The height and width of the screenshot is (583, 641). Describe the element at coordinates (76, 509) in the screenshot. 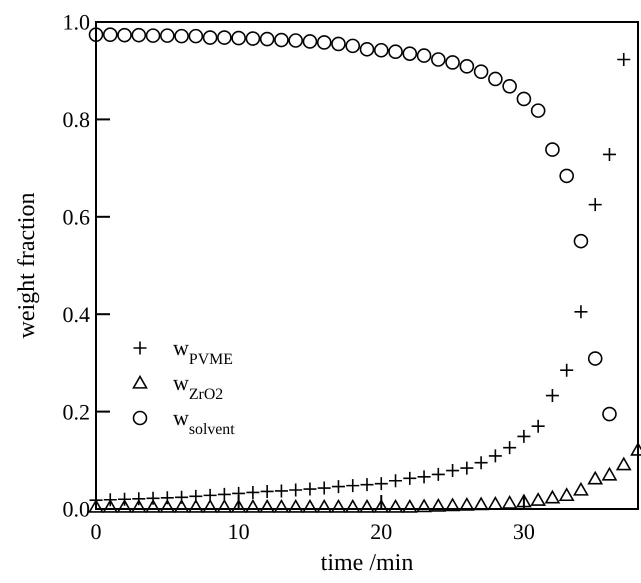

I see `y-tick-label: 0.0` at that location.